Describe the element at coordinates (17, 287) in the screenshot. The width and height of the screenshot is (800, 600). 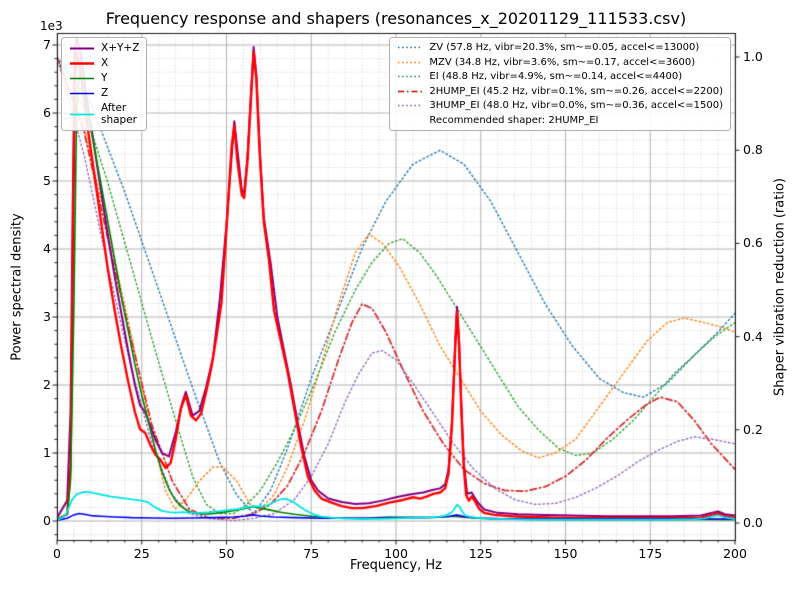
I see `y-axis-left-label: Power spectral density` at that location.